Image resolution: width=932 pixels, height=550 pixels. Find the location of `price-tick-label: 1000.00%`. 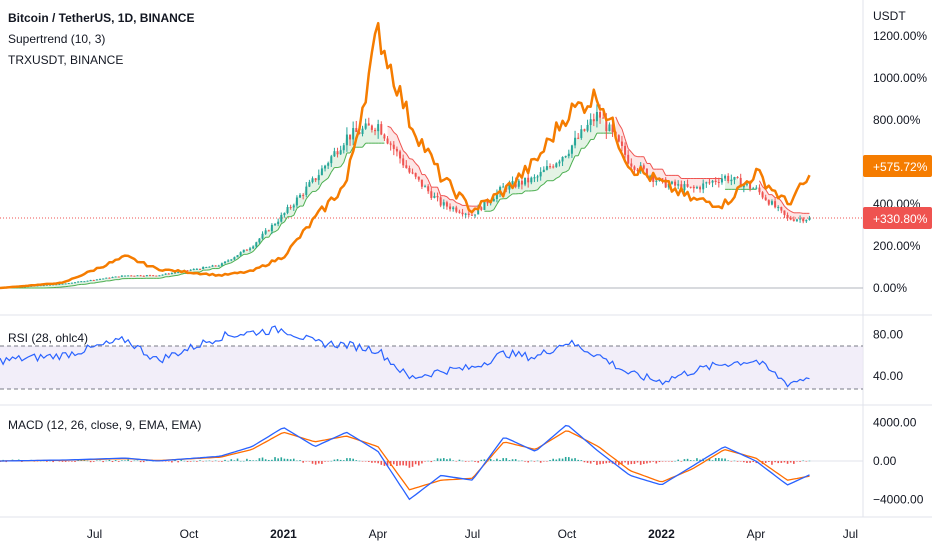

price-tick-label: 1000.00% is located at coordinates (900, 78).